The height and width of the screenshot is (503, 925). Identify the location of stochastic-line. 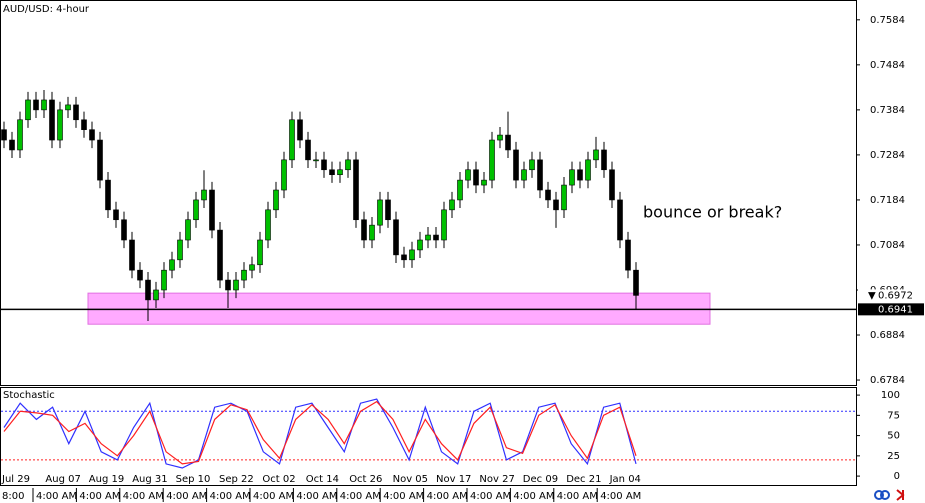
(320, 433).